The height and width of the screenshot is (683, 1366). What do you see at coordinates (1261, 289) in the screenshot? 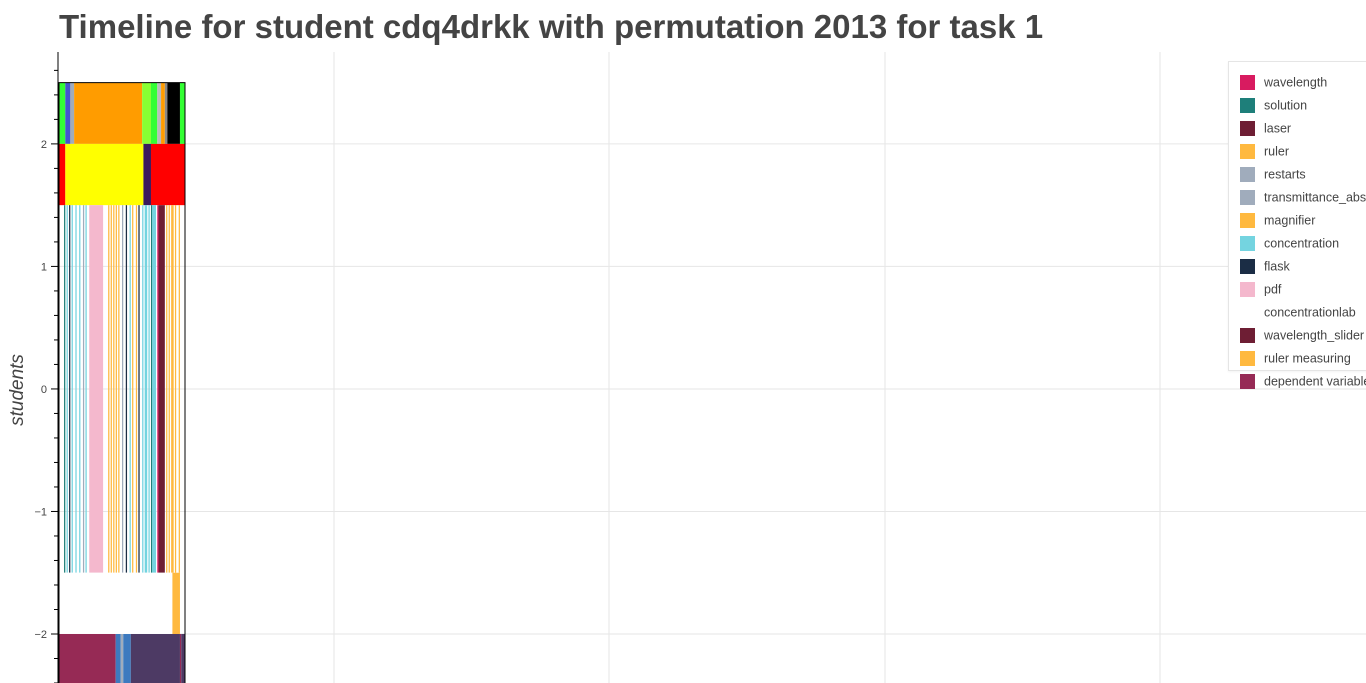
I see `legend-item: pdf` at bounding box center [1261, 289].